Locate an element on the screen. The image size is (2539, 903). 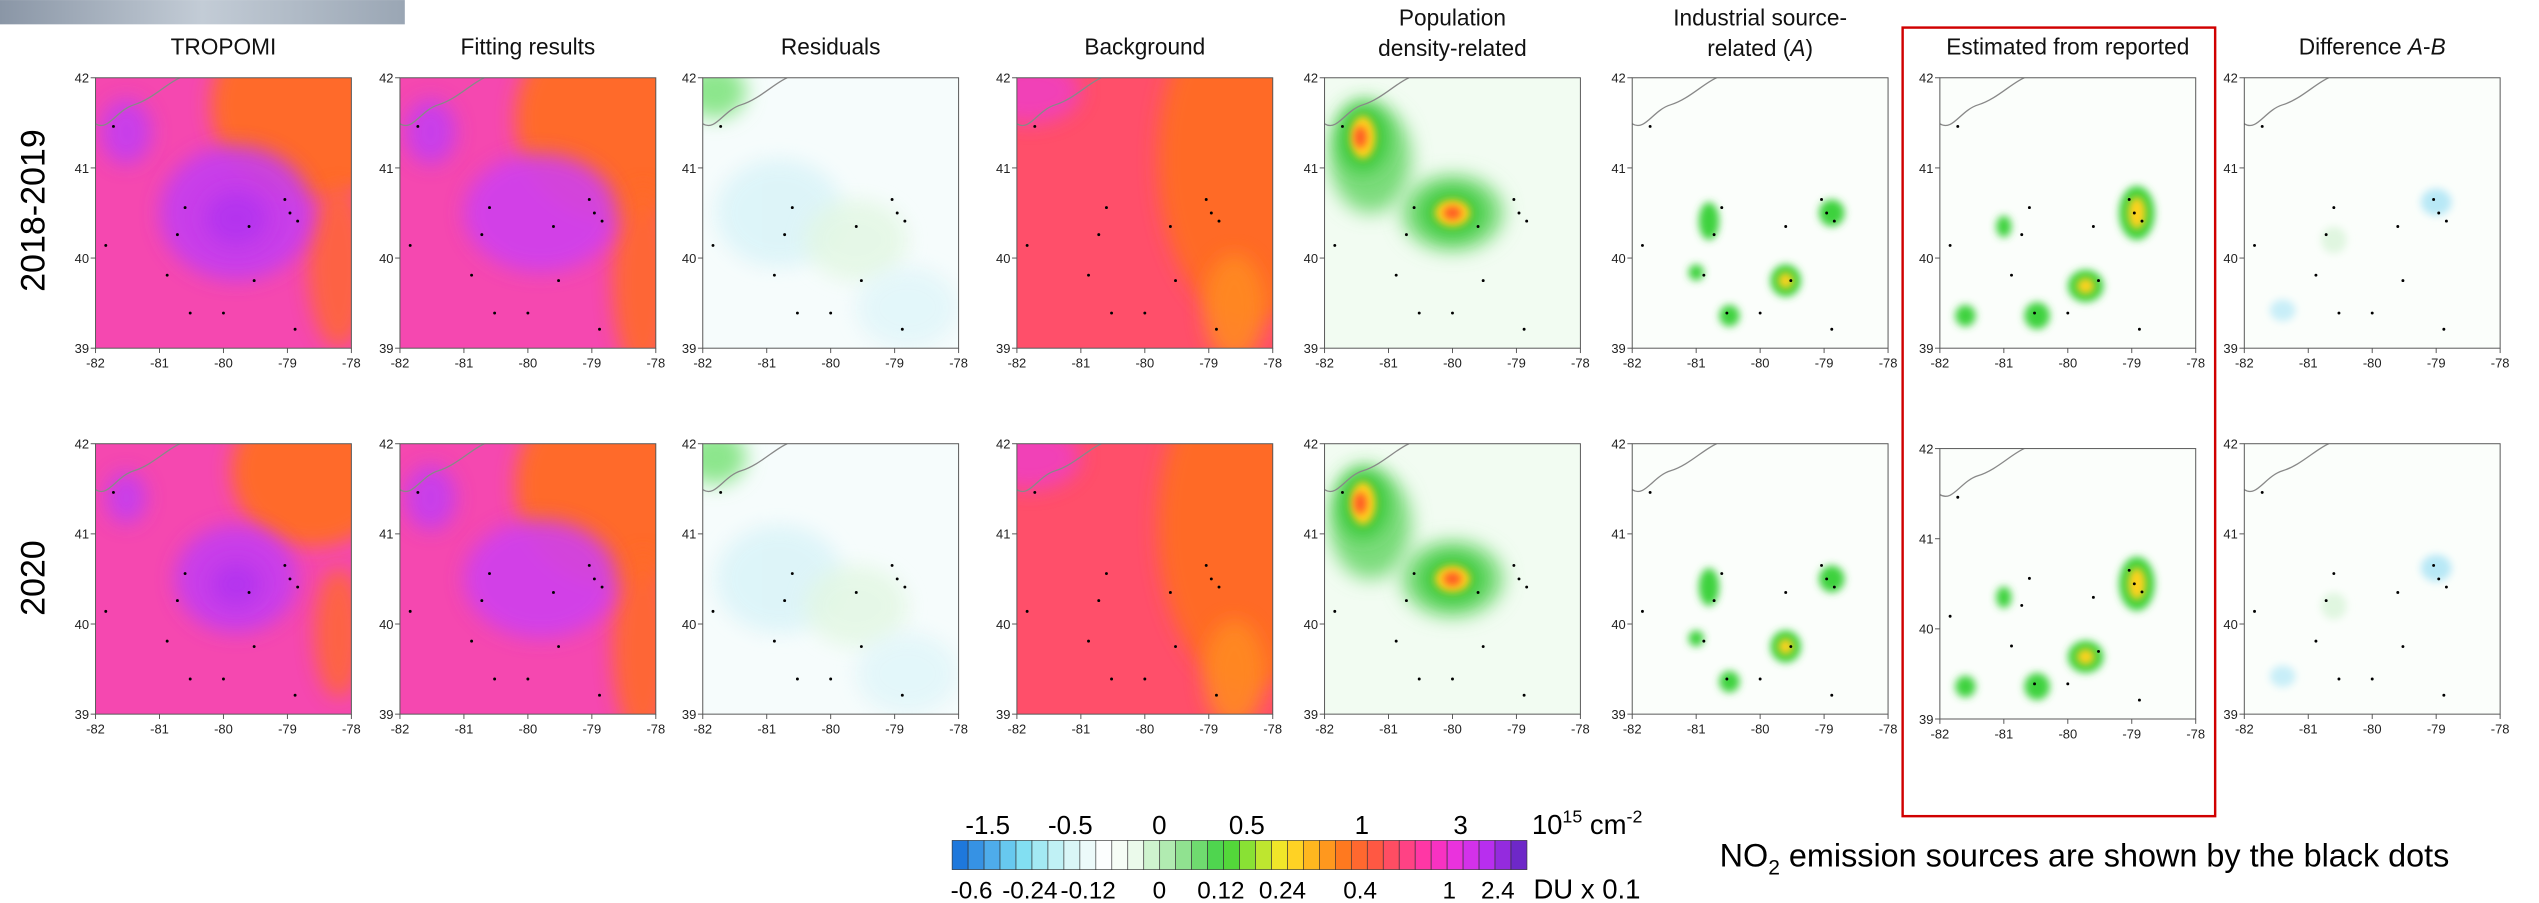
colorbar-top-label: -1.5 is located at coordinates (987, 826).